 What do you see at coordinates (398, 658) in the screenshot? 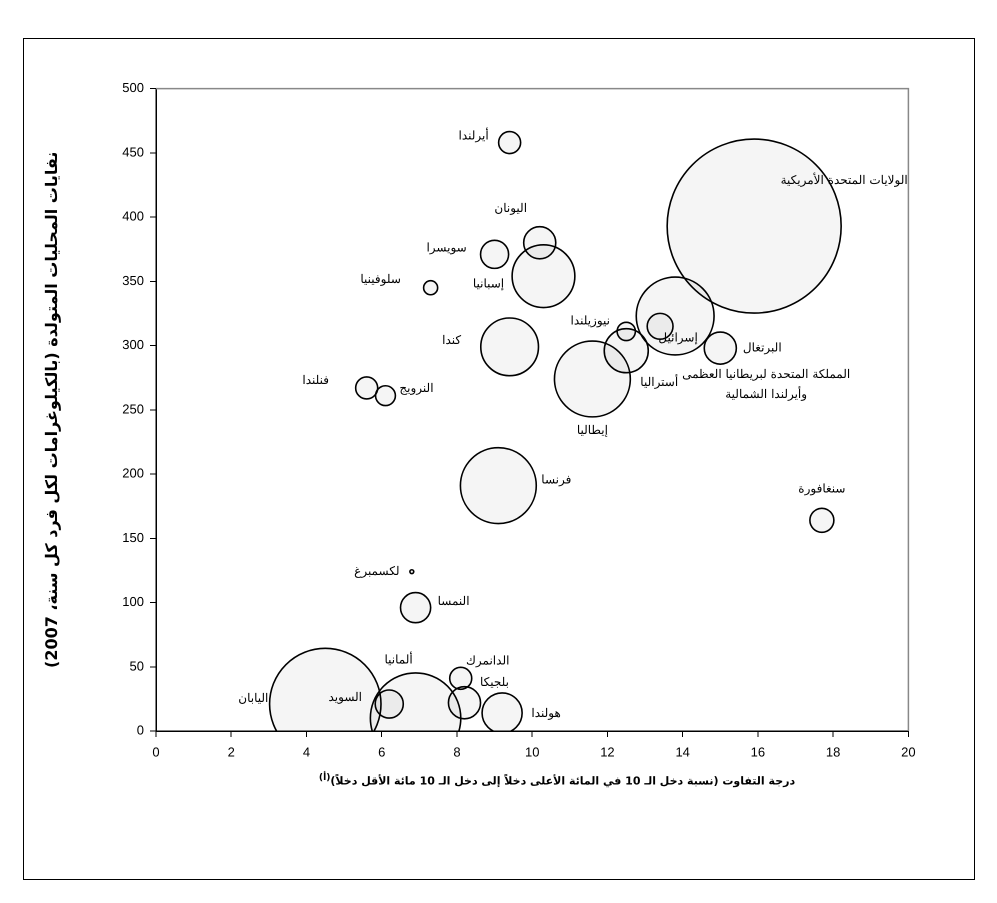
I see `series-label: ألمانيا` at bounding box center [398, 658].